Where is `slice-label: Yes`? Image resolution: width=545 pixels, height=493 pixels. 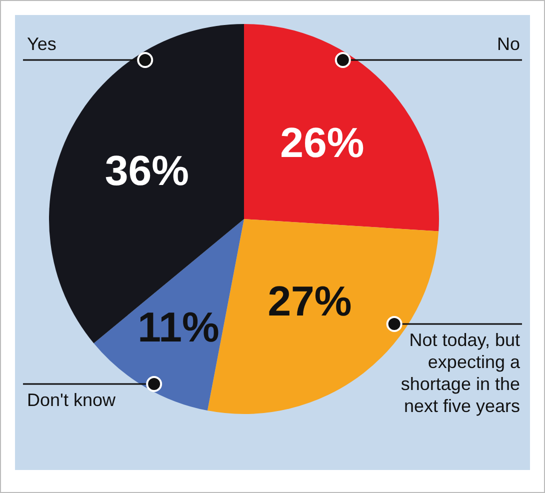 slice-label: Yes is located at coordinates (41, 44).